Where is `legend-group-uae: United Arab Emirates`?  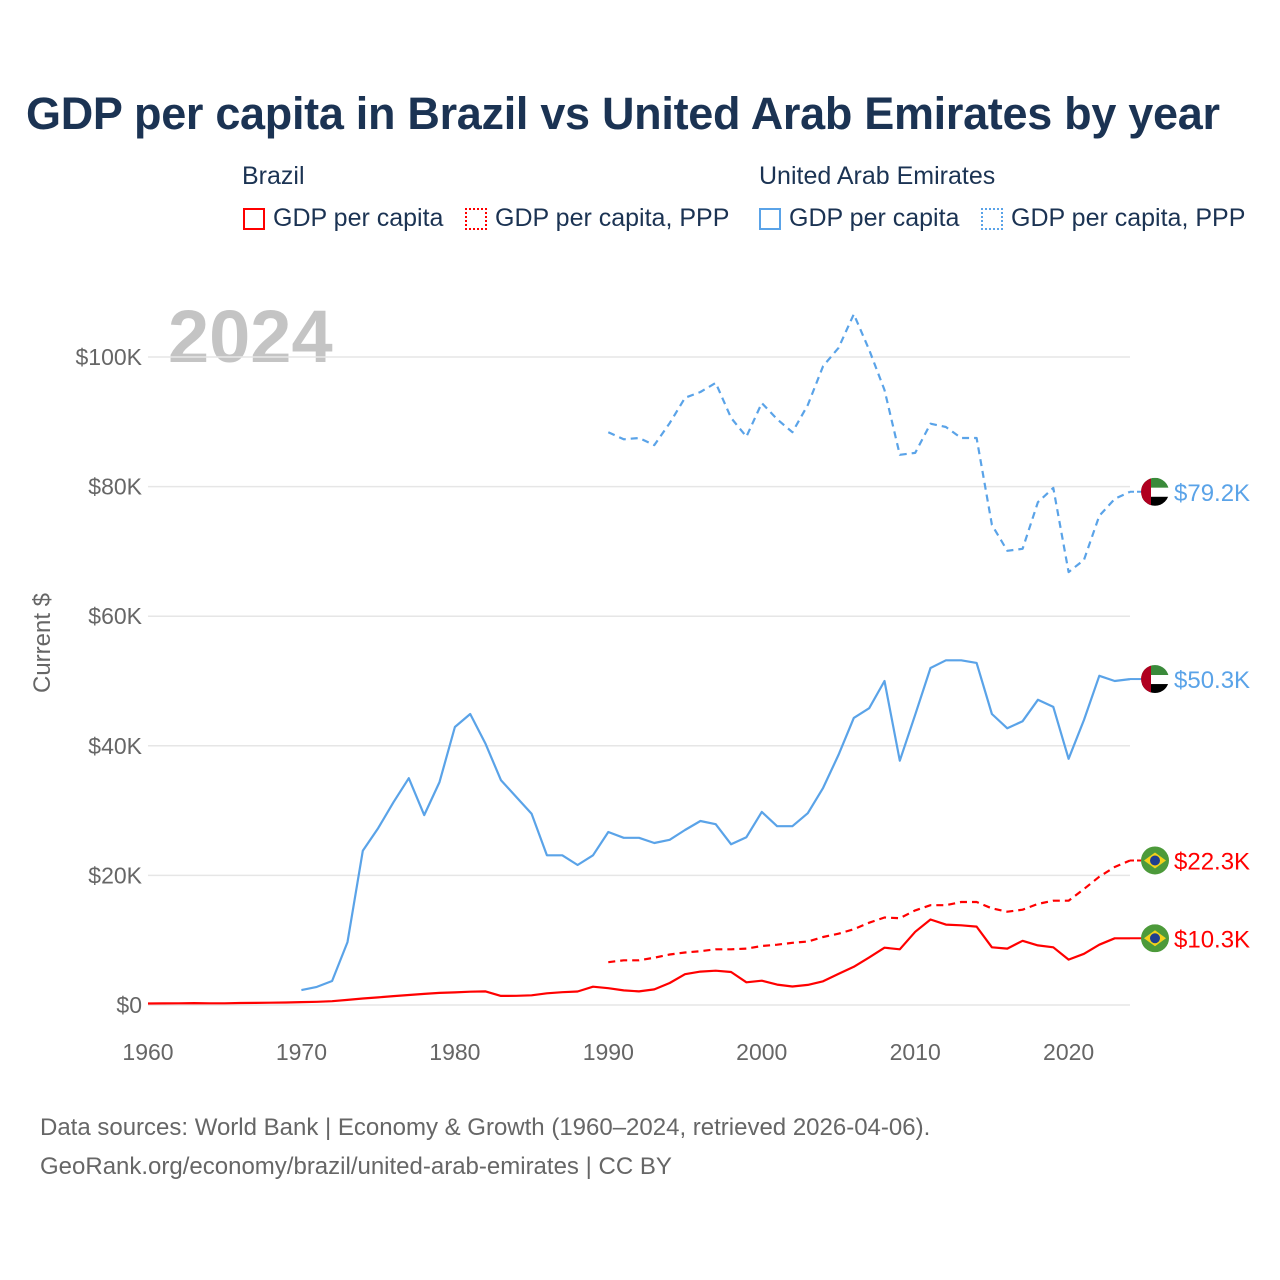
legend-group-uae: United Arab Emirates is located at coordinates (877, 176).